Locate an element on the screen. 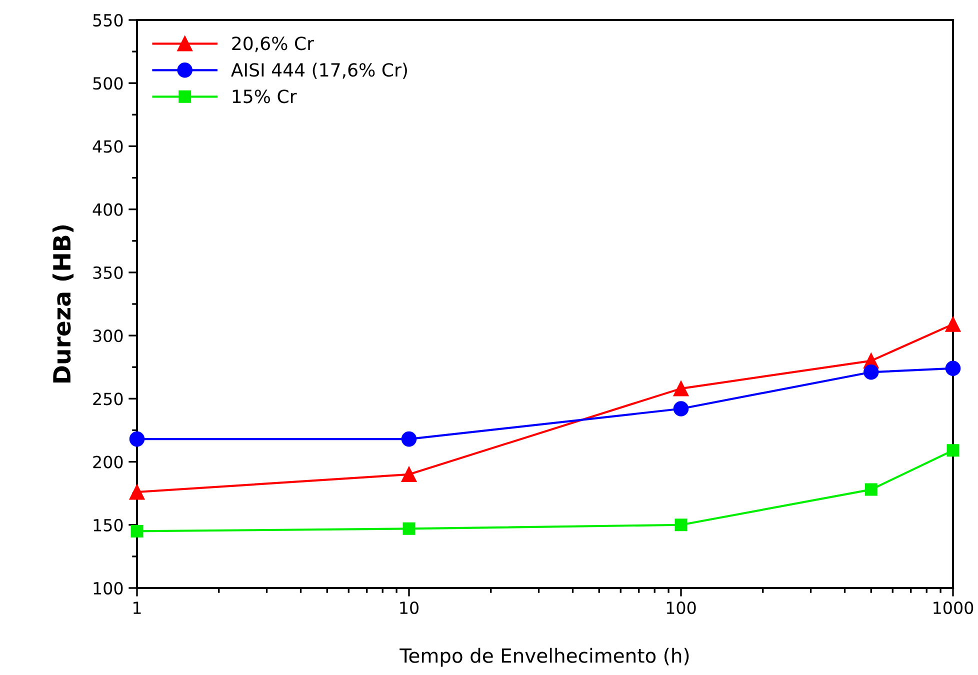 The height and width of the screenshot is (675, 978). x-tick-label: 1 is located at coordinates (137, 608).